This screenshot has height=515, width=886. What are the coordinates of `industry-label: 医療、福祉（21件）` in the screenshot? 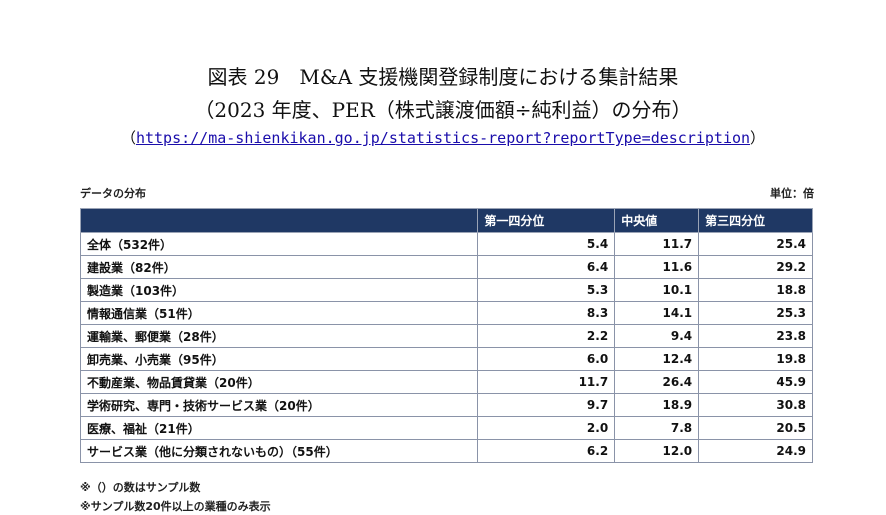 It's located at (279, 428).